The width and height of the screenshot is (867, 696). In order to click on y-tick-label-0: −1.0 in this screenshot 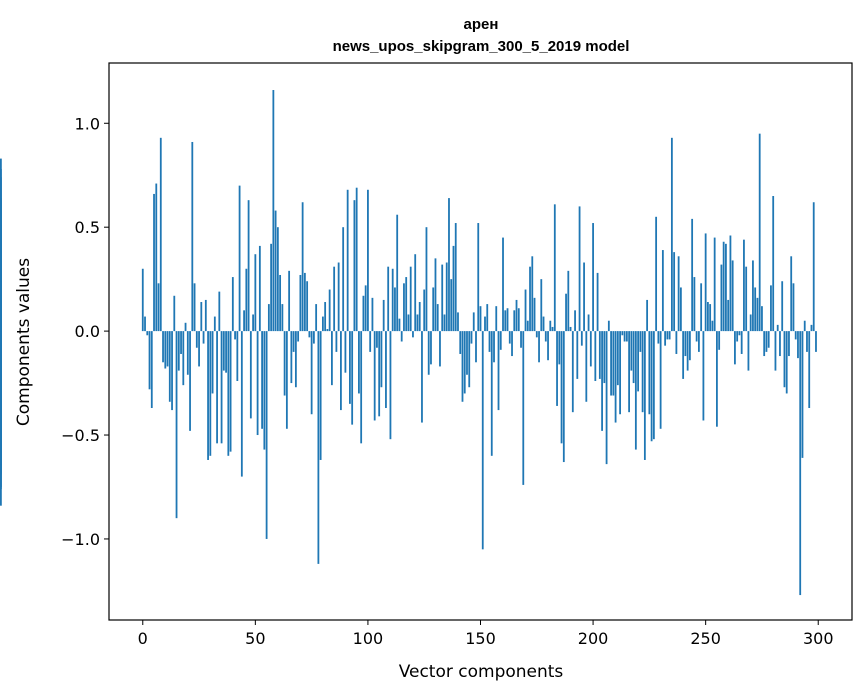, I will do `click(80, 539)`.